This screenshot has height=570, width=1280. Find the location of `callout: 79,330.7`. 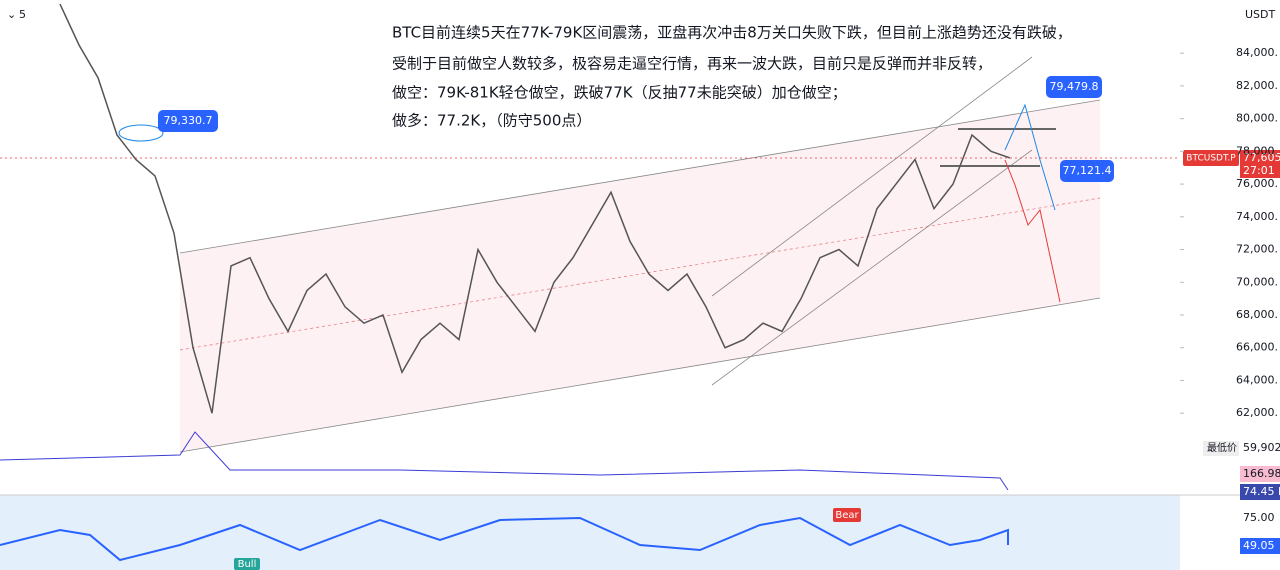

callout: 79,330.7 is located at coordinates (188, 120).